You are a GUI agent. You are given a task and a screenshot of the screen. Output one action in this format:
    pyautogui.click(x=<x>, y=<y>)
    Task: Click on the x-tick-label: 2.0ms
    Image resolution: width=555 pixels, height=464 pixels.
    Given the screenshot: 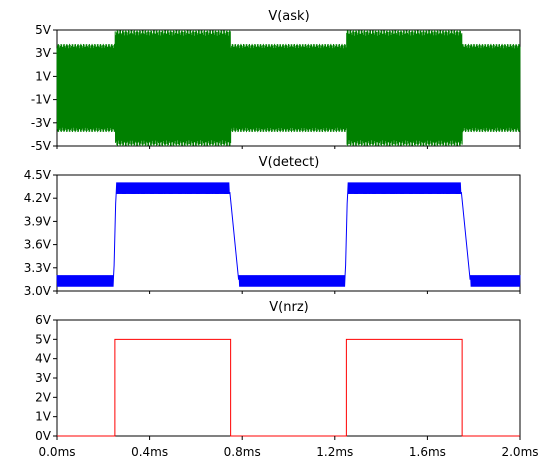 What is the action you would take?
    pyautogui.click(x=519, y=452)
    